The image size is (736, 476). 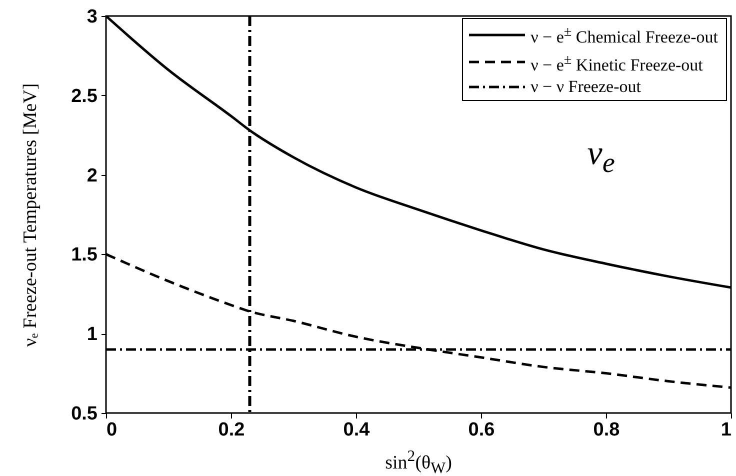 What do you see at coordinates (92, 335) in the screenshot?
I see `y-tick-label: 1` at bounding box center [92, 335].